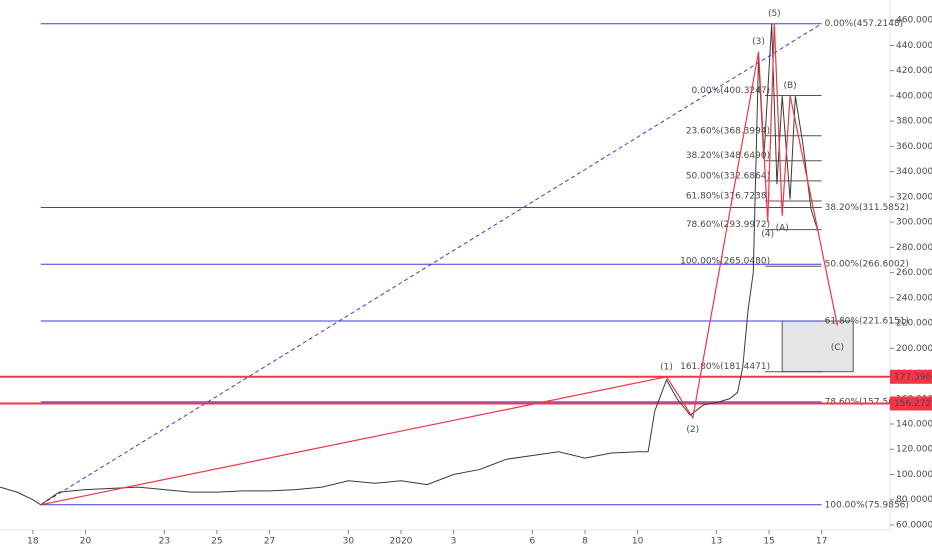  What do you see at coordinates (914, 172) in the screenshot?
I see `y-tick-label: 340.0000` at bounding box center [914, 172].